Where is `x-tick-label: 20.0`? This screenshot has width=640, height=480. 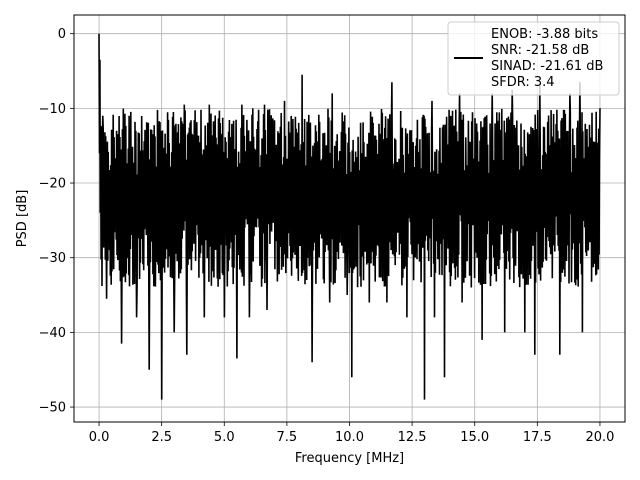 x-tick-label: 20.0 is located at coordinates (599, 437).